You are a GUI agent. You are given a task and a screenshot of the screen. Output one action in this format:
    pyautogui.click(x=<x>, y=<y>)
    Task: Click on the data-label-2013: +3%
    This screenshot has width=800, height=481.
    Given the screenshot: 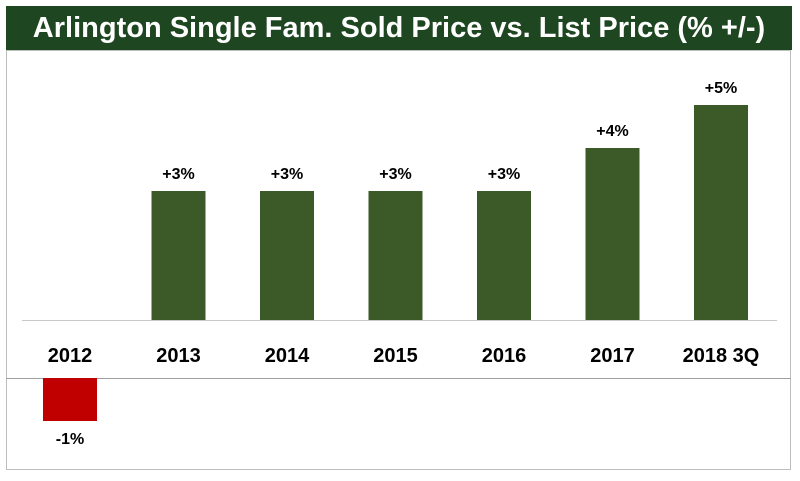 What is the action you would take?
    pyautogui.click(x=178, y=174)
    